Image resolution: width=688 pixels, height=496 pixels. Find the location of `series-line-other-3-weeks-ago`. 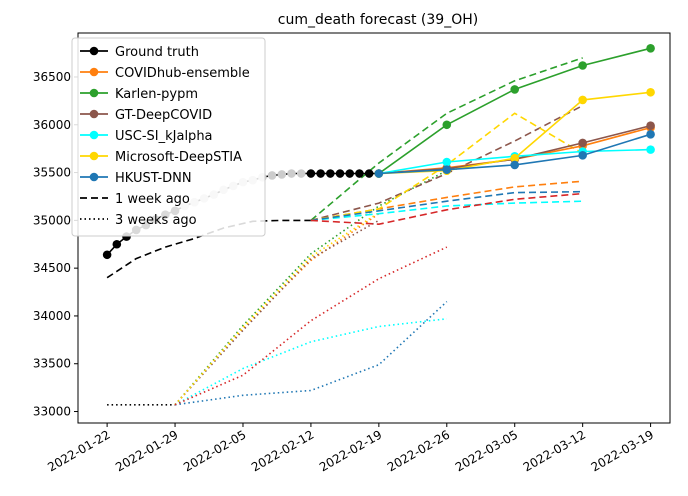

series-line-other-3-weeks-ago is located at coordinates (311, 326).